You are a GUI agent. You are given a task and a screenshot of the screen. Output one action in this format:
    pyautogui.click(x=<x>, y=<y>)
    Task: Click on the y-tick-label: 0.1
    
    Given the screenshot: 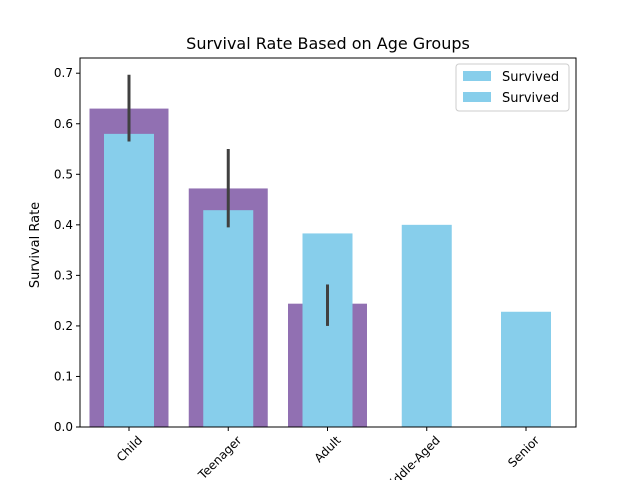 What is the action you would take?
    pyautogui.click(x=63, y=376)
    